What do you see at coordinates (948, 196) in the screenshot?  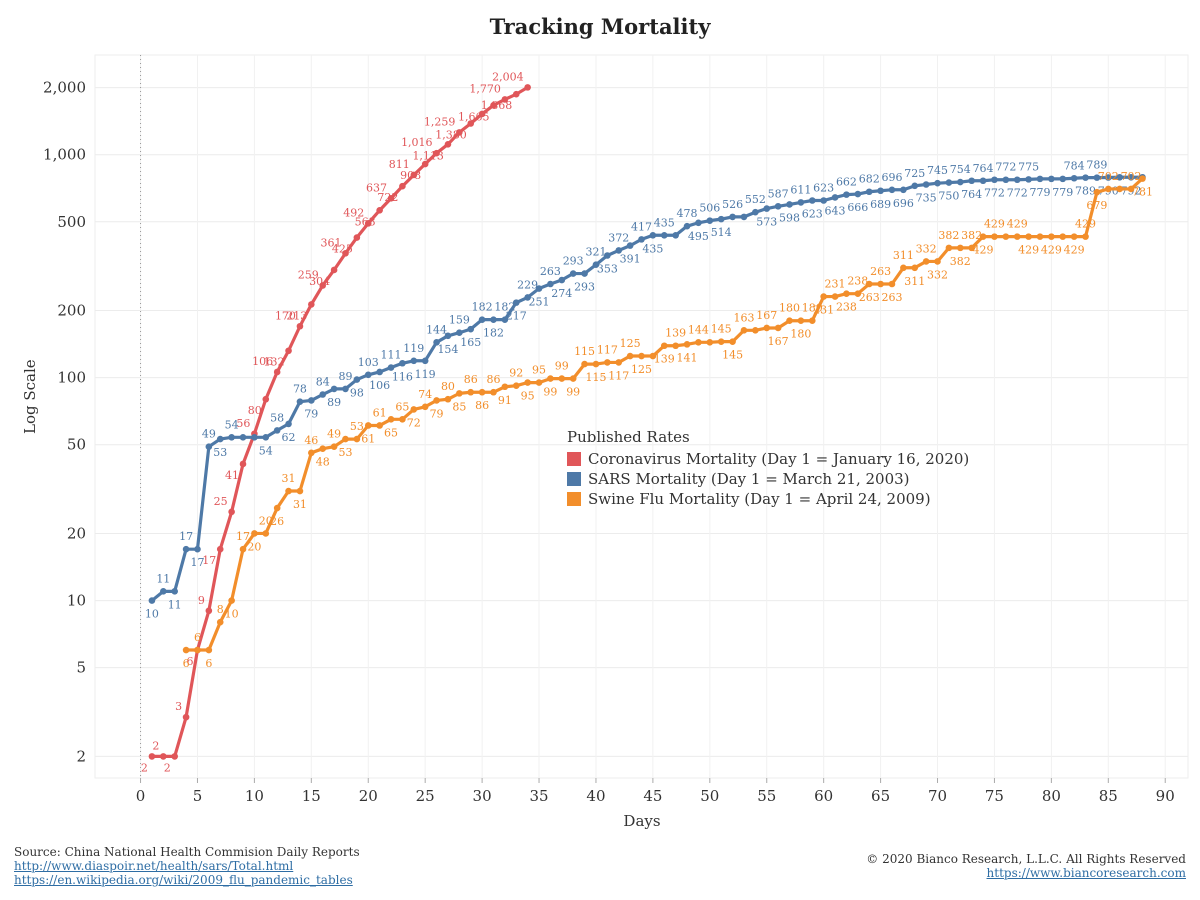 I see `sars-data-label: 750` at bounding box center [948, 196].